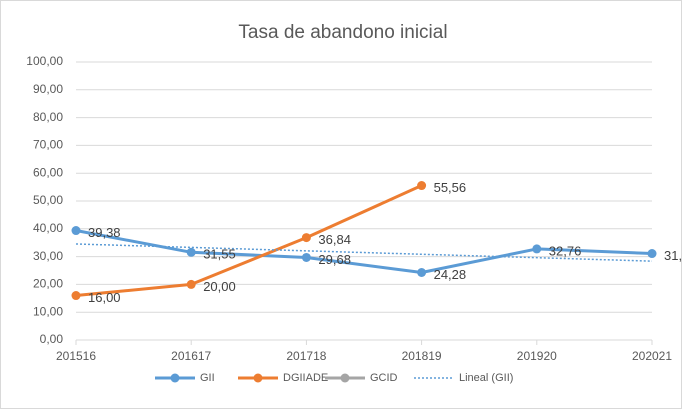 Image resolution: width=682 pixels, height=409 pixels. I want to click on x-tick-label: 201920, so click(537, 356).